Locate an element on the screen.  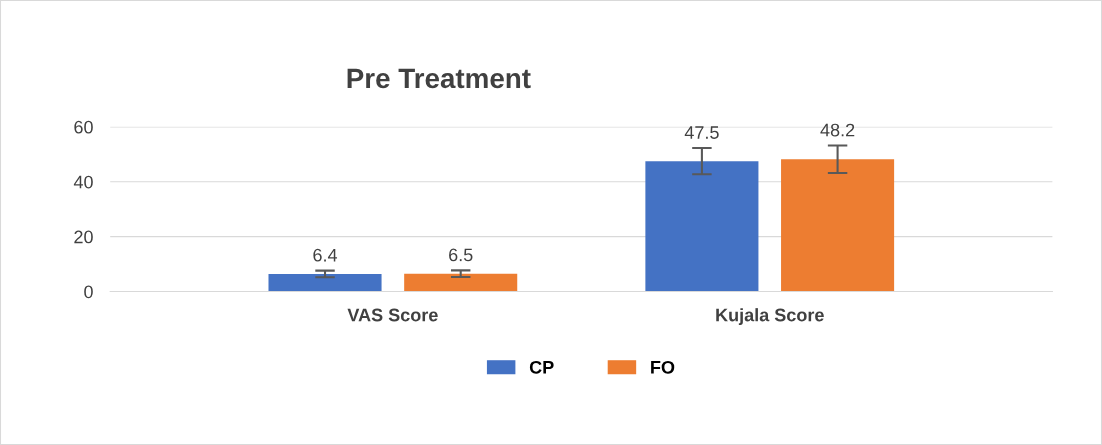
y-tick-label: 60 is located at coordinates (83, 127).